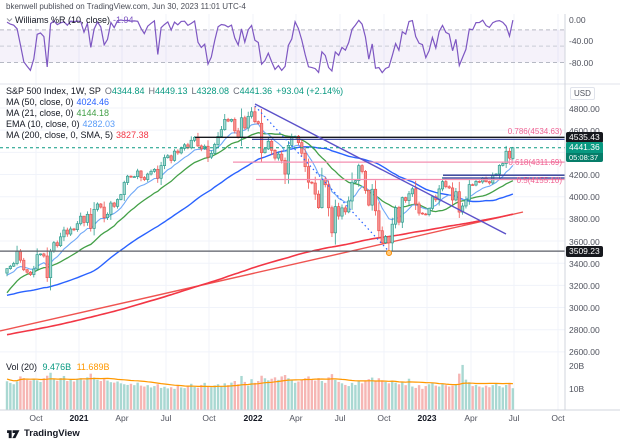 The width and height of the screenshot is (620, 440). What do you see at coordinates (22, 367) in the screenshot?
I see `volume-legend-label: Vol (20)` at bounding box center [22, 367].